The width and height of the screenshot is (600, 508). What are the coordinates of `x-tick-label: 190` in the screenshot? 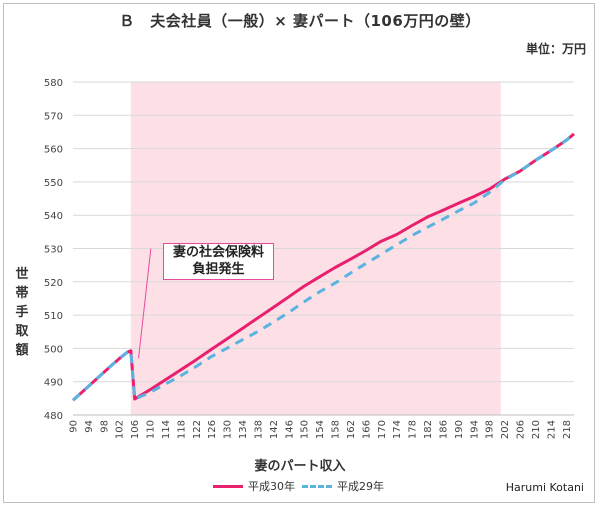 It's located at (459, 429).